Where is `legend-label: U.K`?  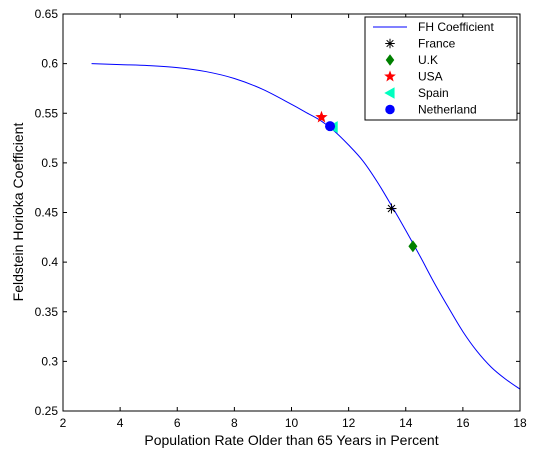
legend-label: U.K is located at coordinates (428, 60).